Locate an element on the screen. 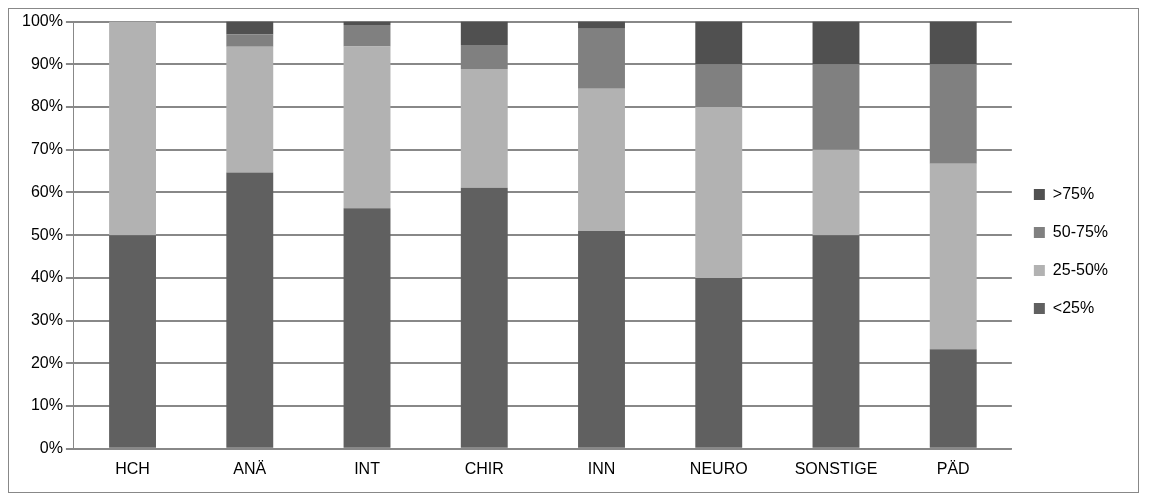  y-tick-label: 80% is located at coordinates (46, 106).